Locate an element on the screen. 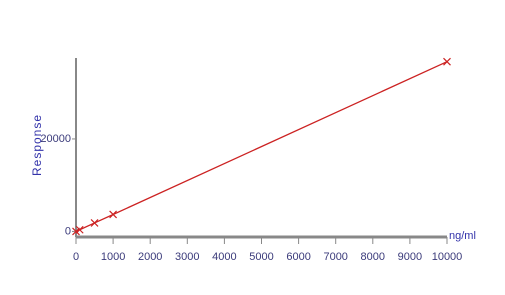  x-axis-label: ng/ml is located at coordinates (462, 236).